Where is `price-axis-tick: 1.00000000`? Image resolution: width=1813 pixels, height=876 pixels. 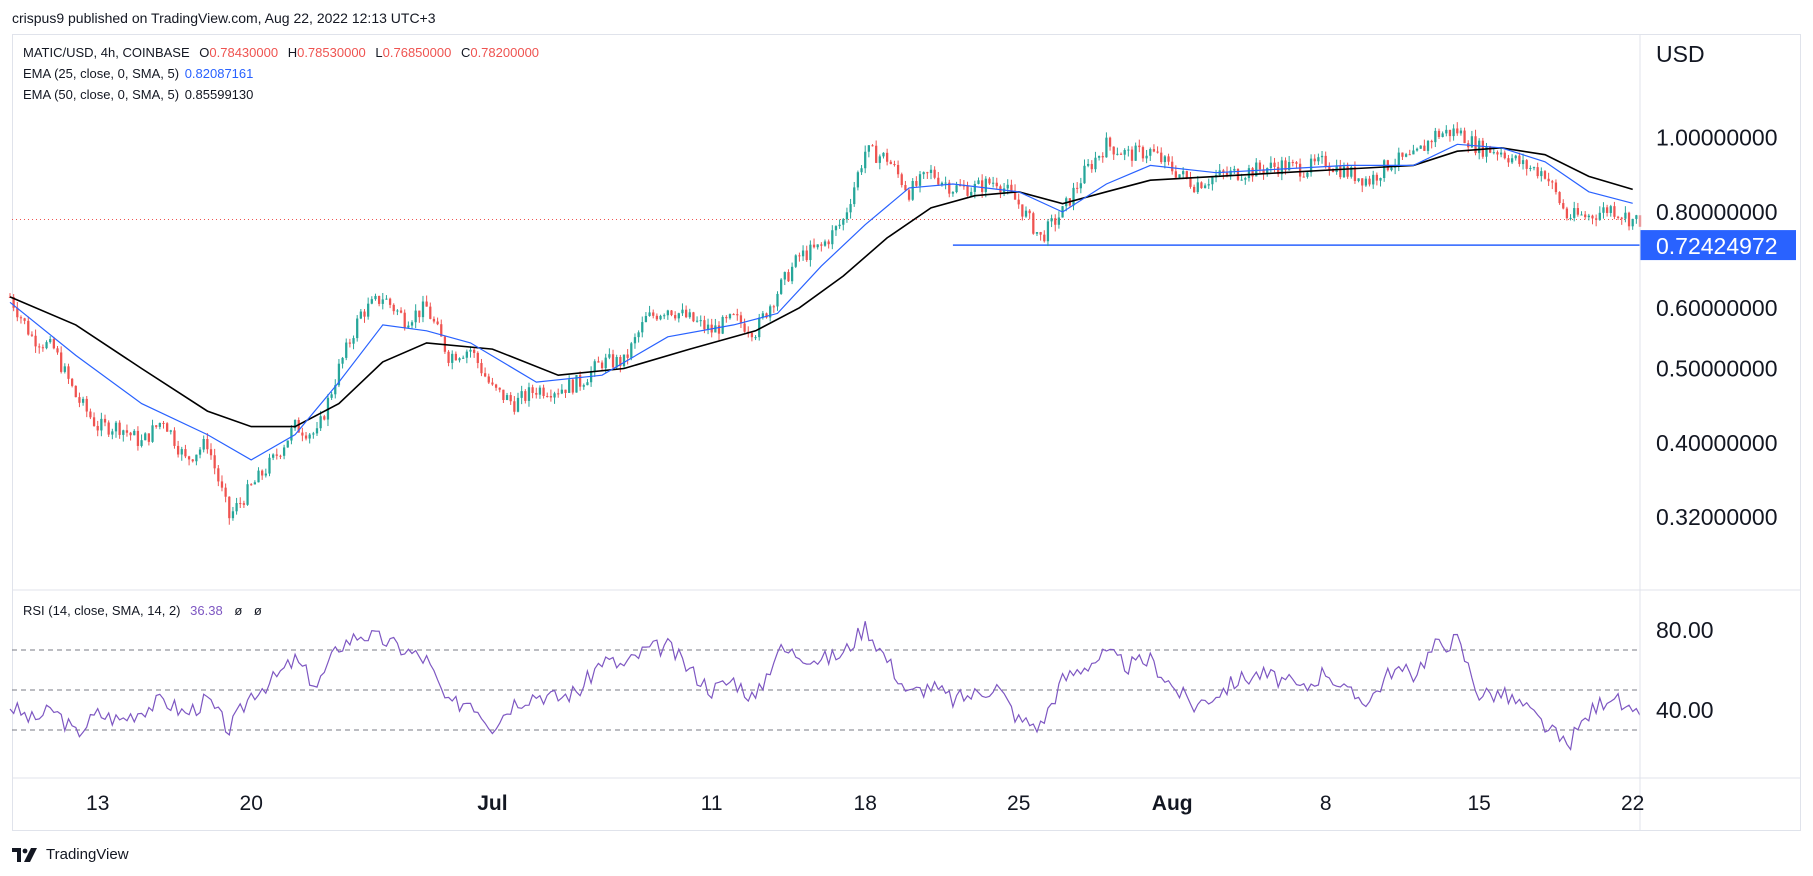 price-axis-tick: 1.00000000 is located at coordinates (1717, 138).